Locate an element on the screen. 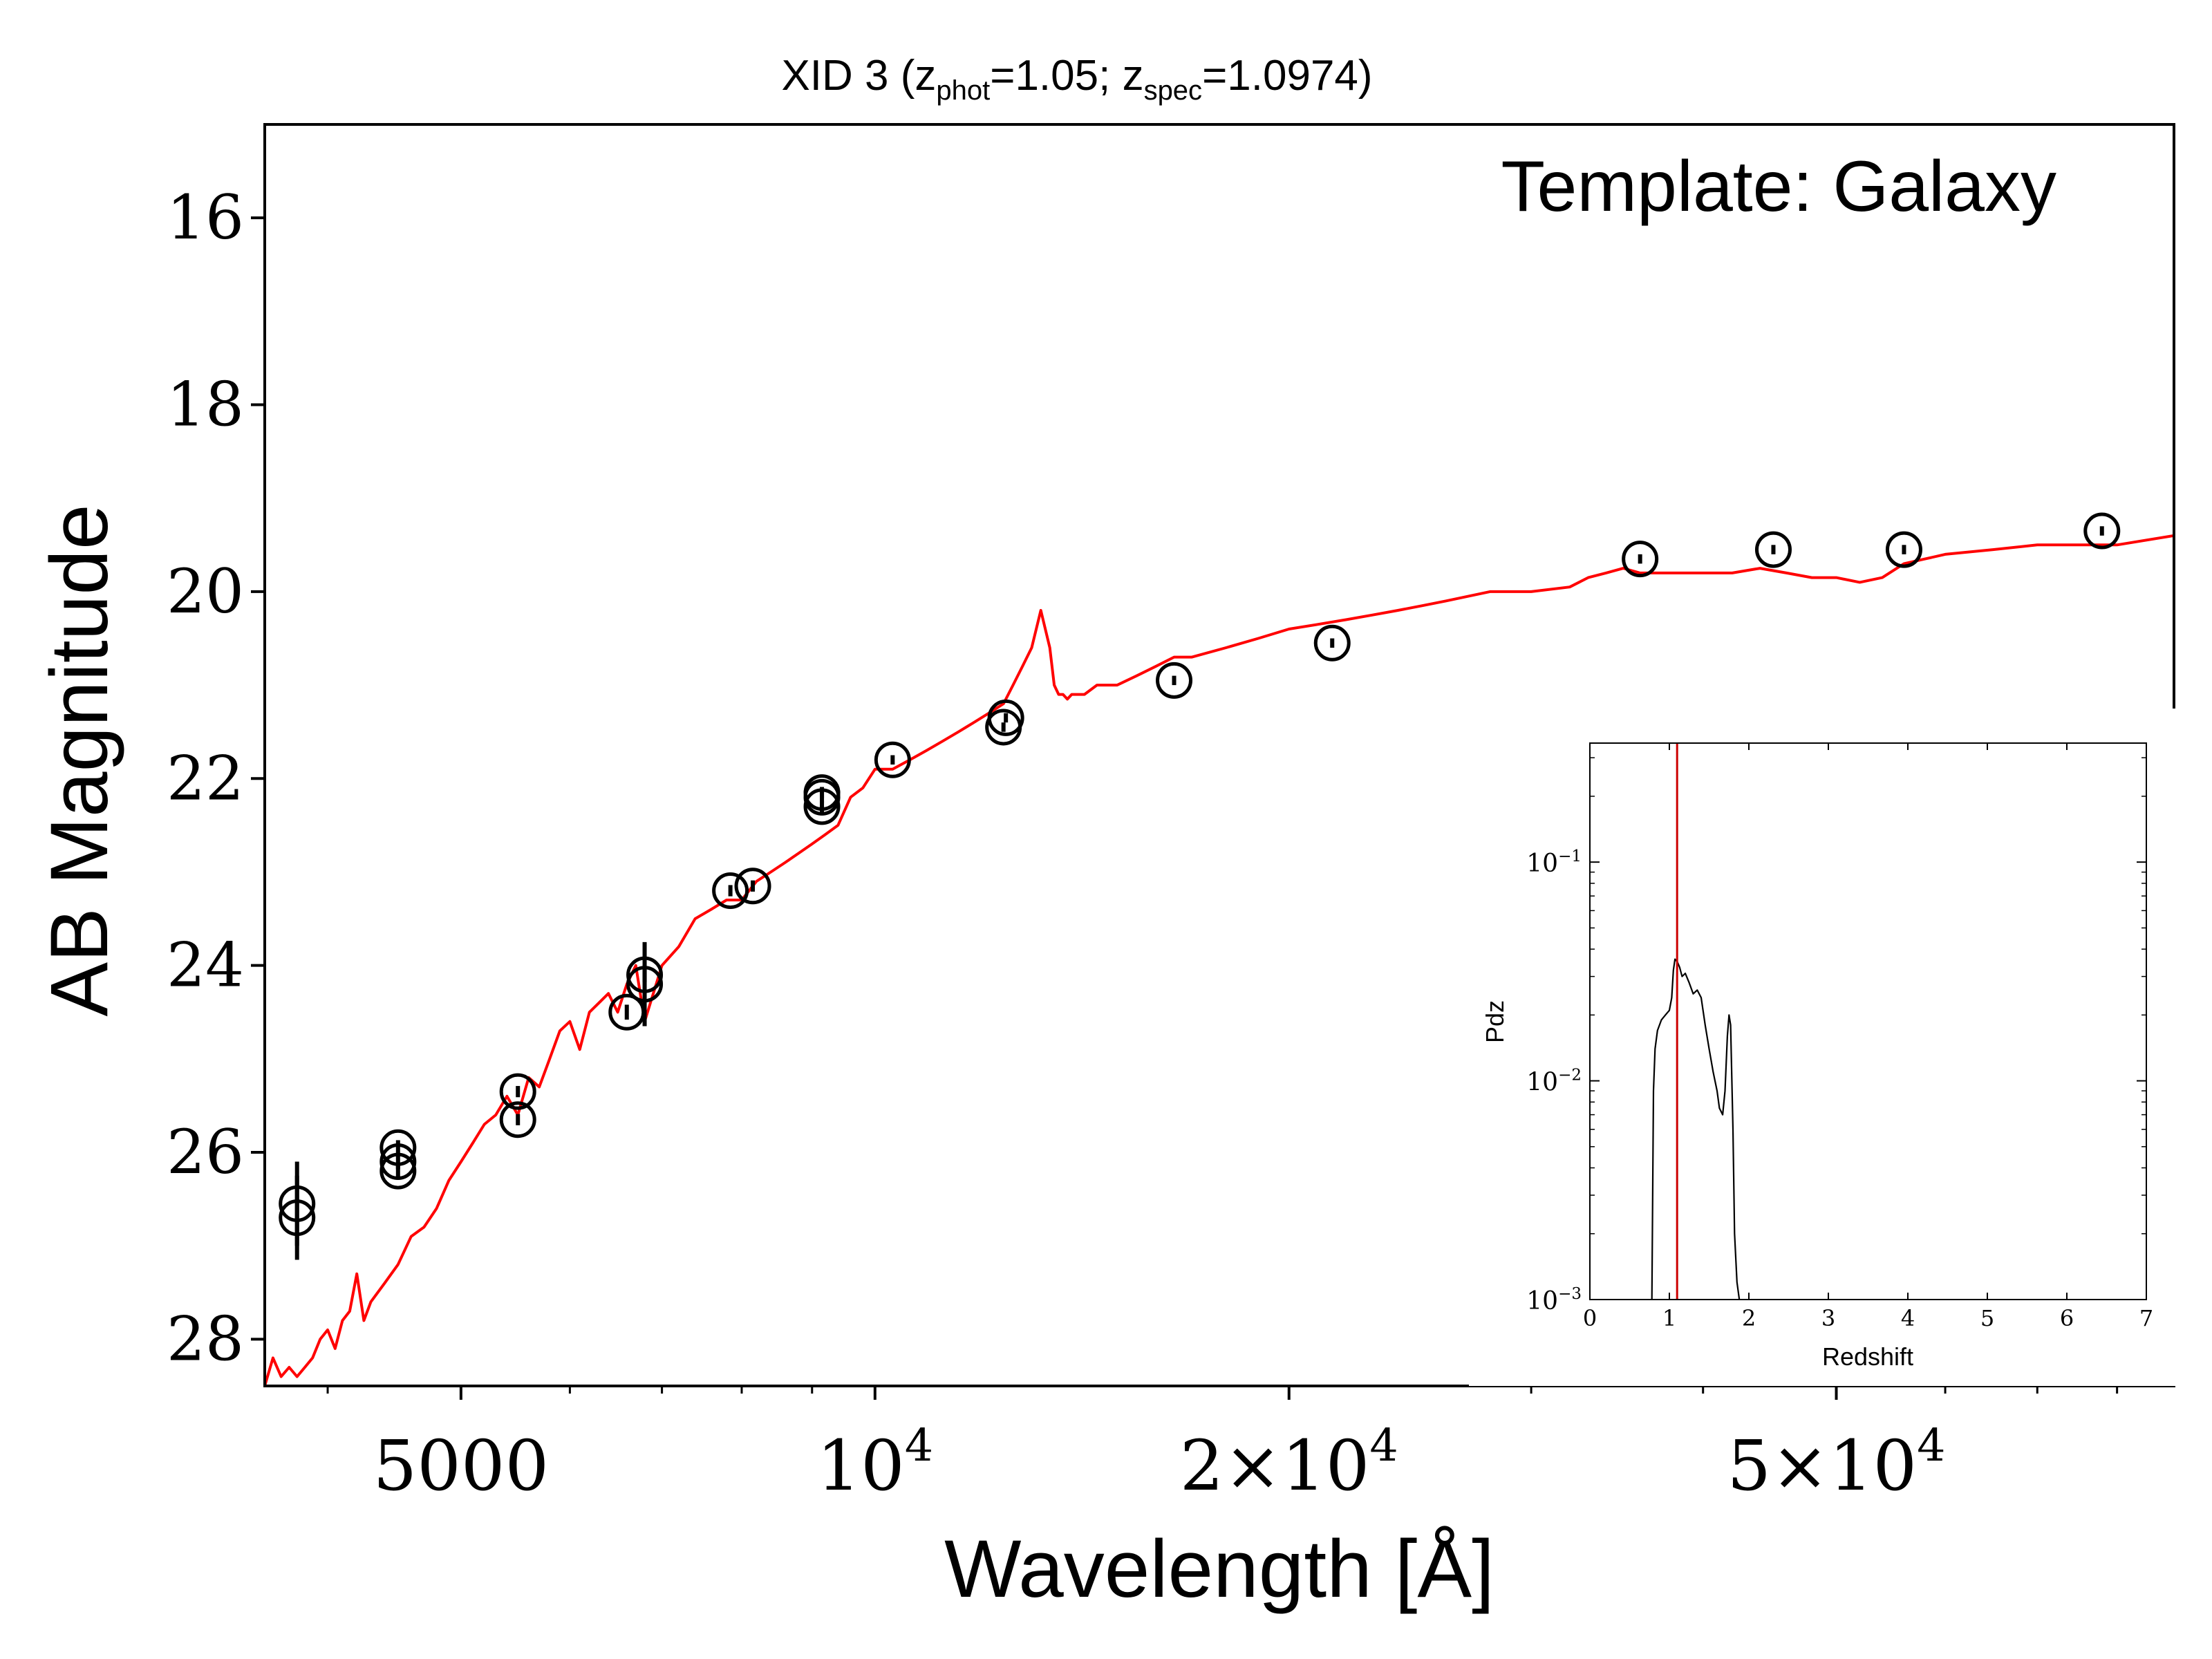 The image size is (2212, 1659). pdz-curve is located at coordinates (1696, 1129).